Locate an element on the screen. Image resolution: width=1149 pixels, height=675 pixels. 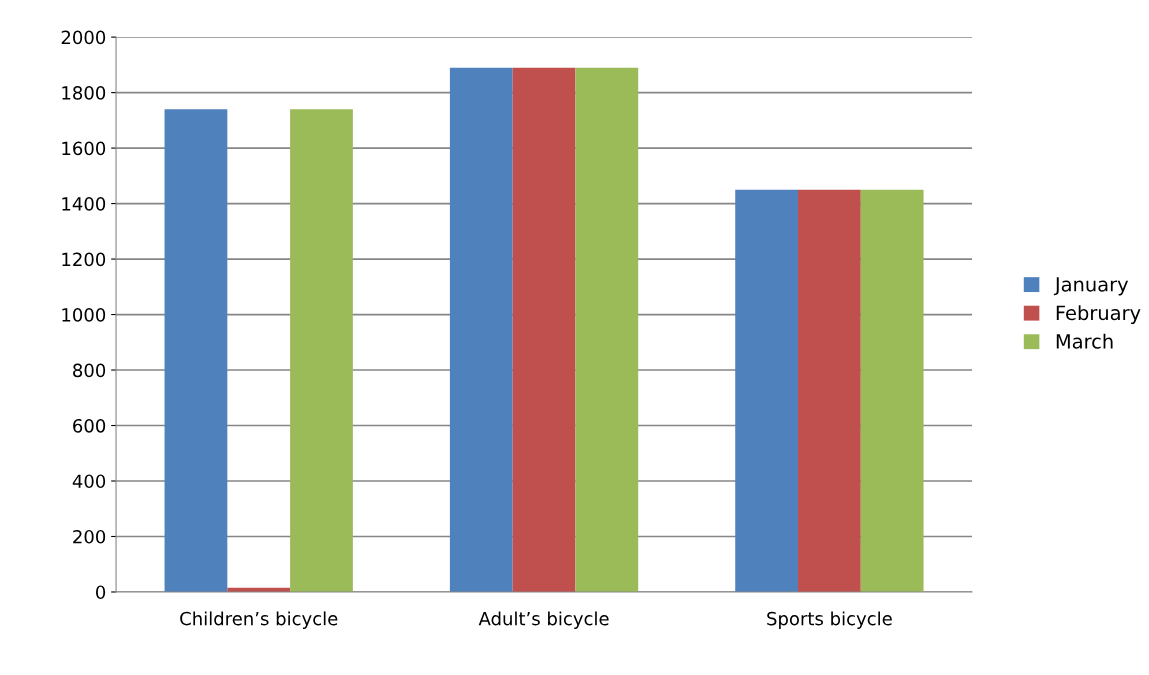
y-tick-label: 600 is located at coordinates (89, 425).